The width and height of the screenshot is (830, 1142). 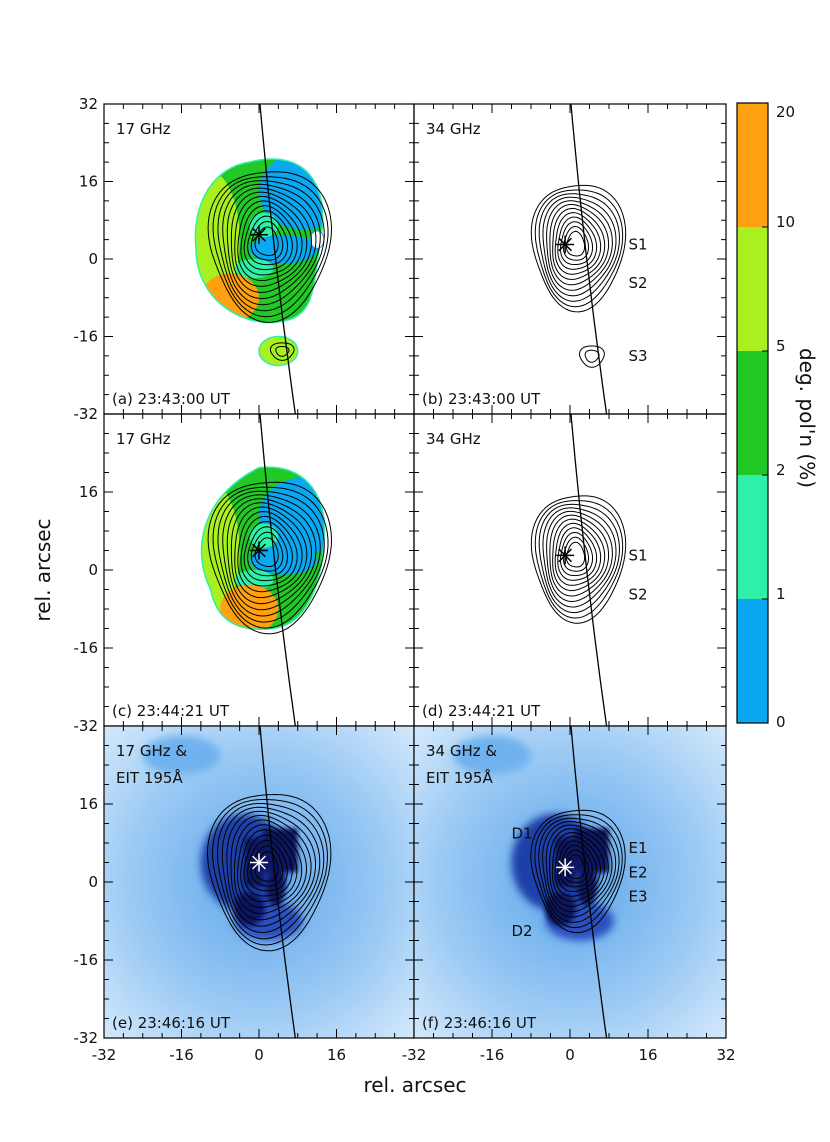 What do you see at coordinates (725, 1055) in the screenshot?
I see `x-tick-label: 32` at bounding box center [725, 1055].